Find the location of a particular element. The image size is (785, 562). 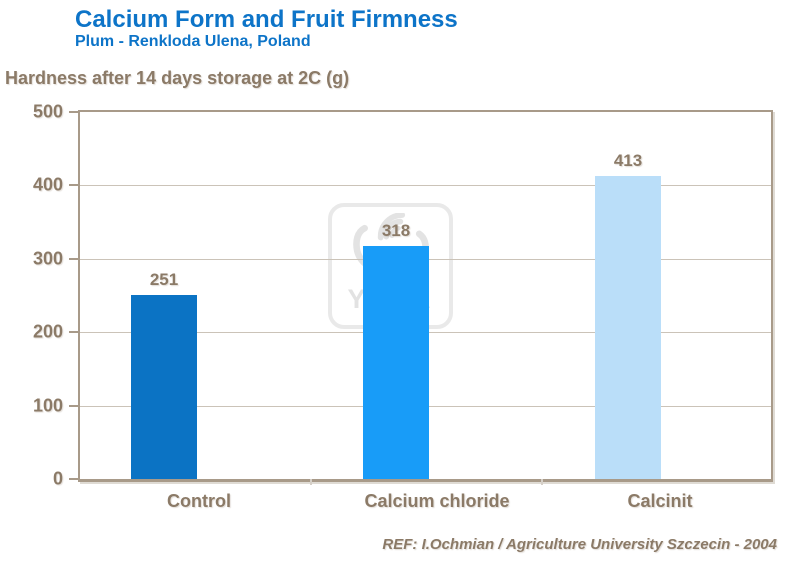

axis-title: Hardness after 14 days storage at 2C (g) is located at coordinates (177, 78).